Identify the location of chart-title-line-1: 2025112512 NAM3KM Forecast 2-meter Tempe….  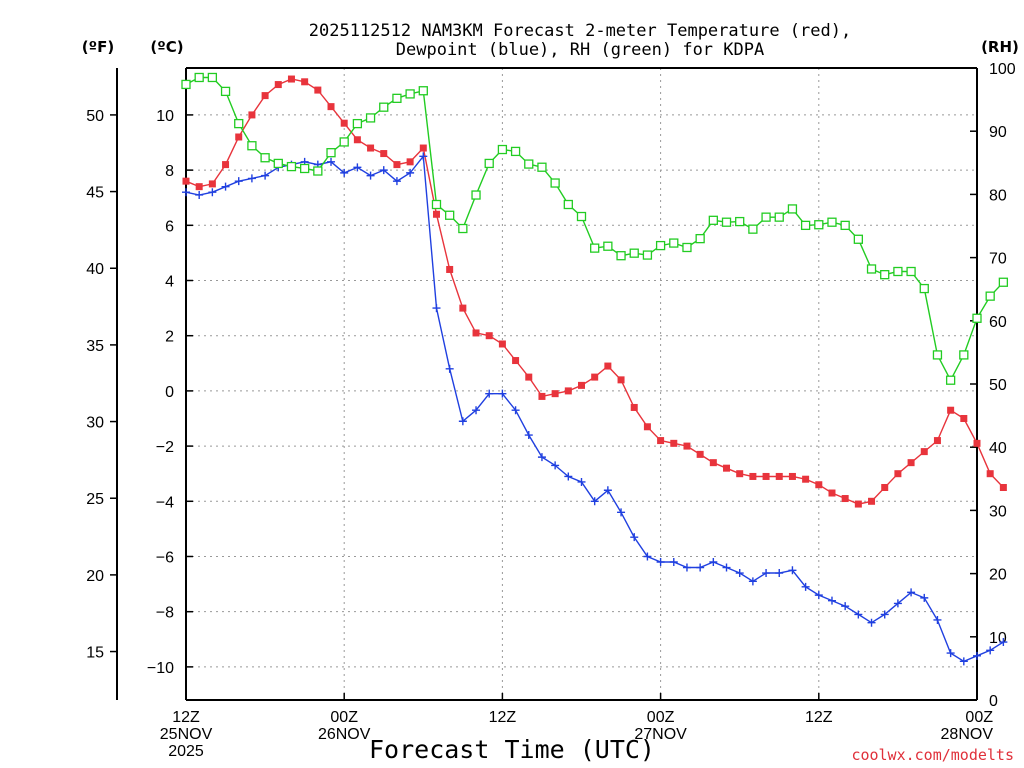
(580, 31).